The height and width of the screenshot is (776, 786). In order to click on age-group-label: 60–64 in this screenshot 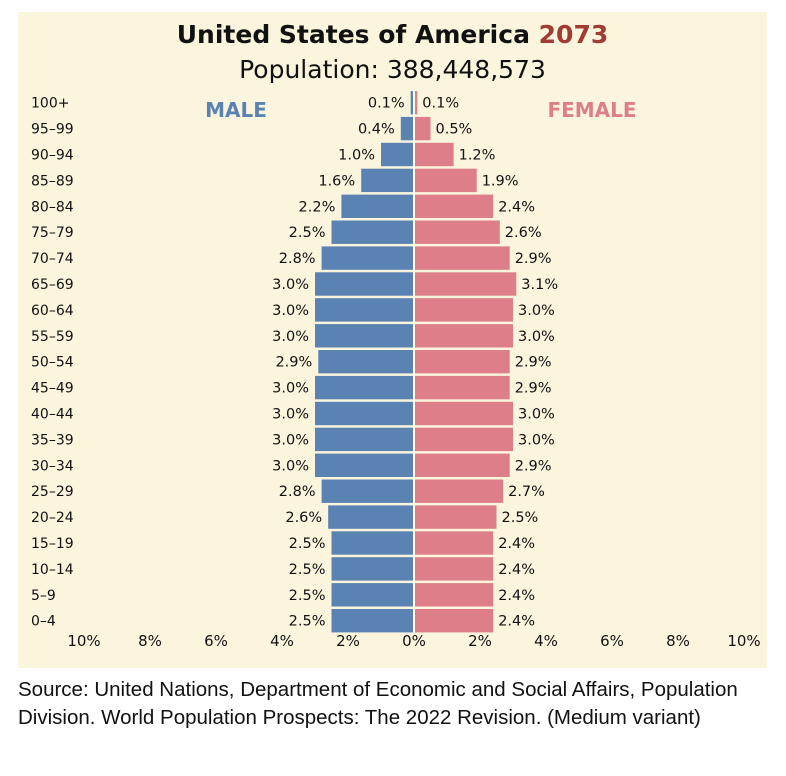, I will do `click(52, 311)`.